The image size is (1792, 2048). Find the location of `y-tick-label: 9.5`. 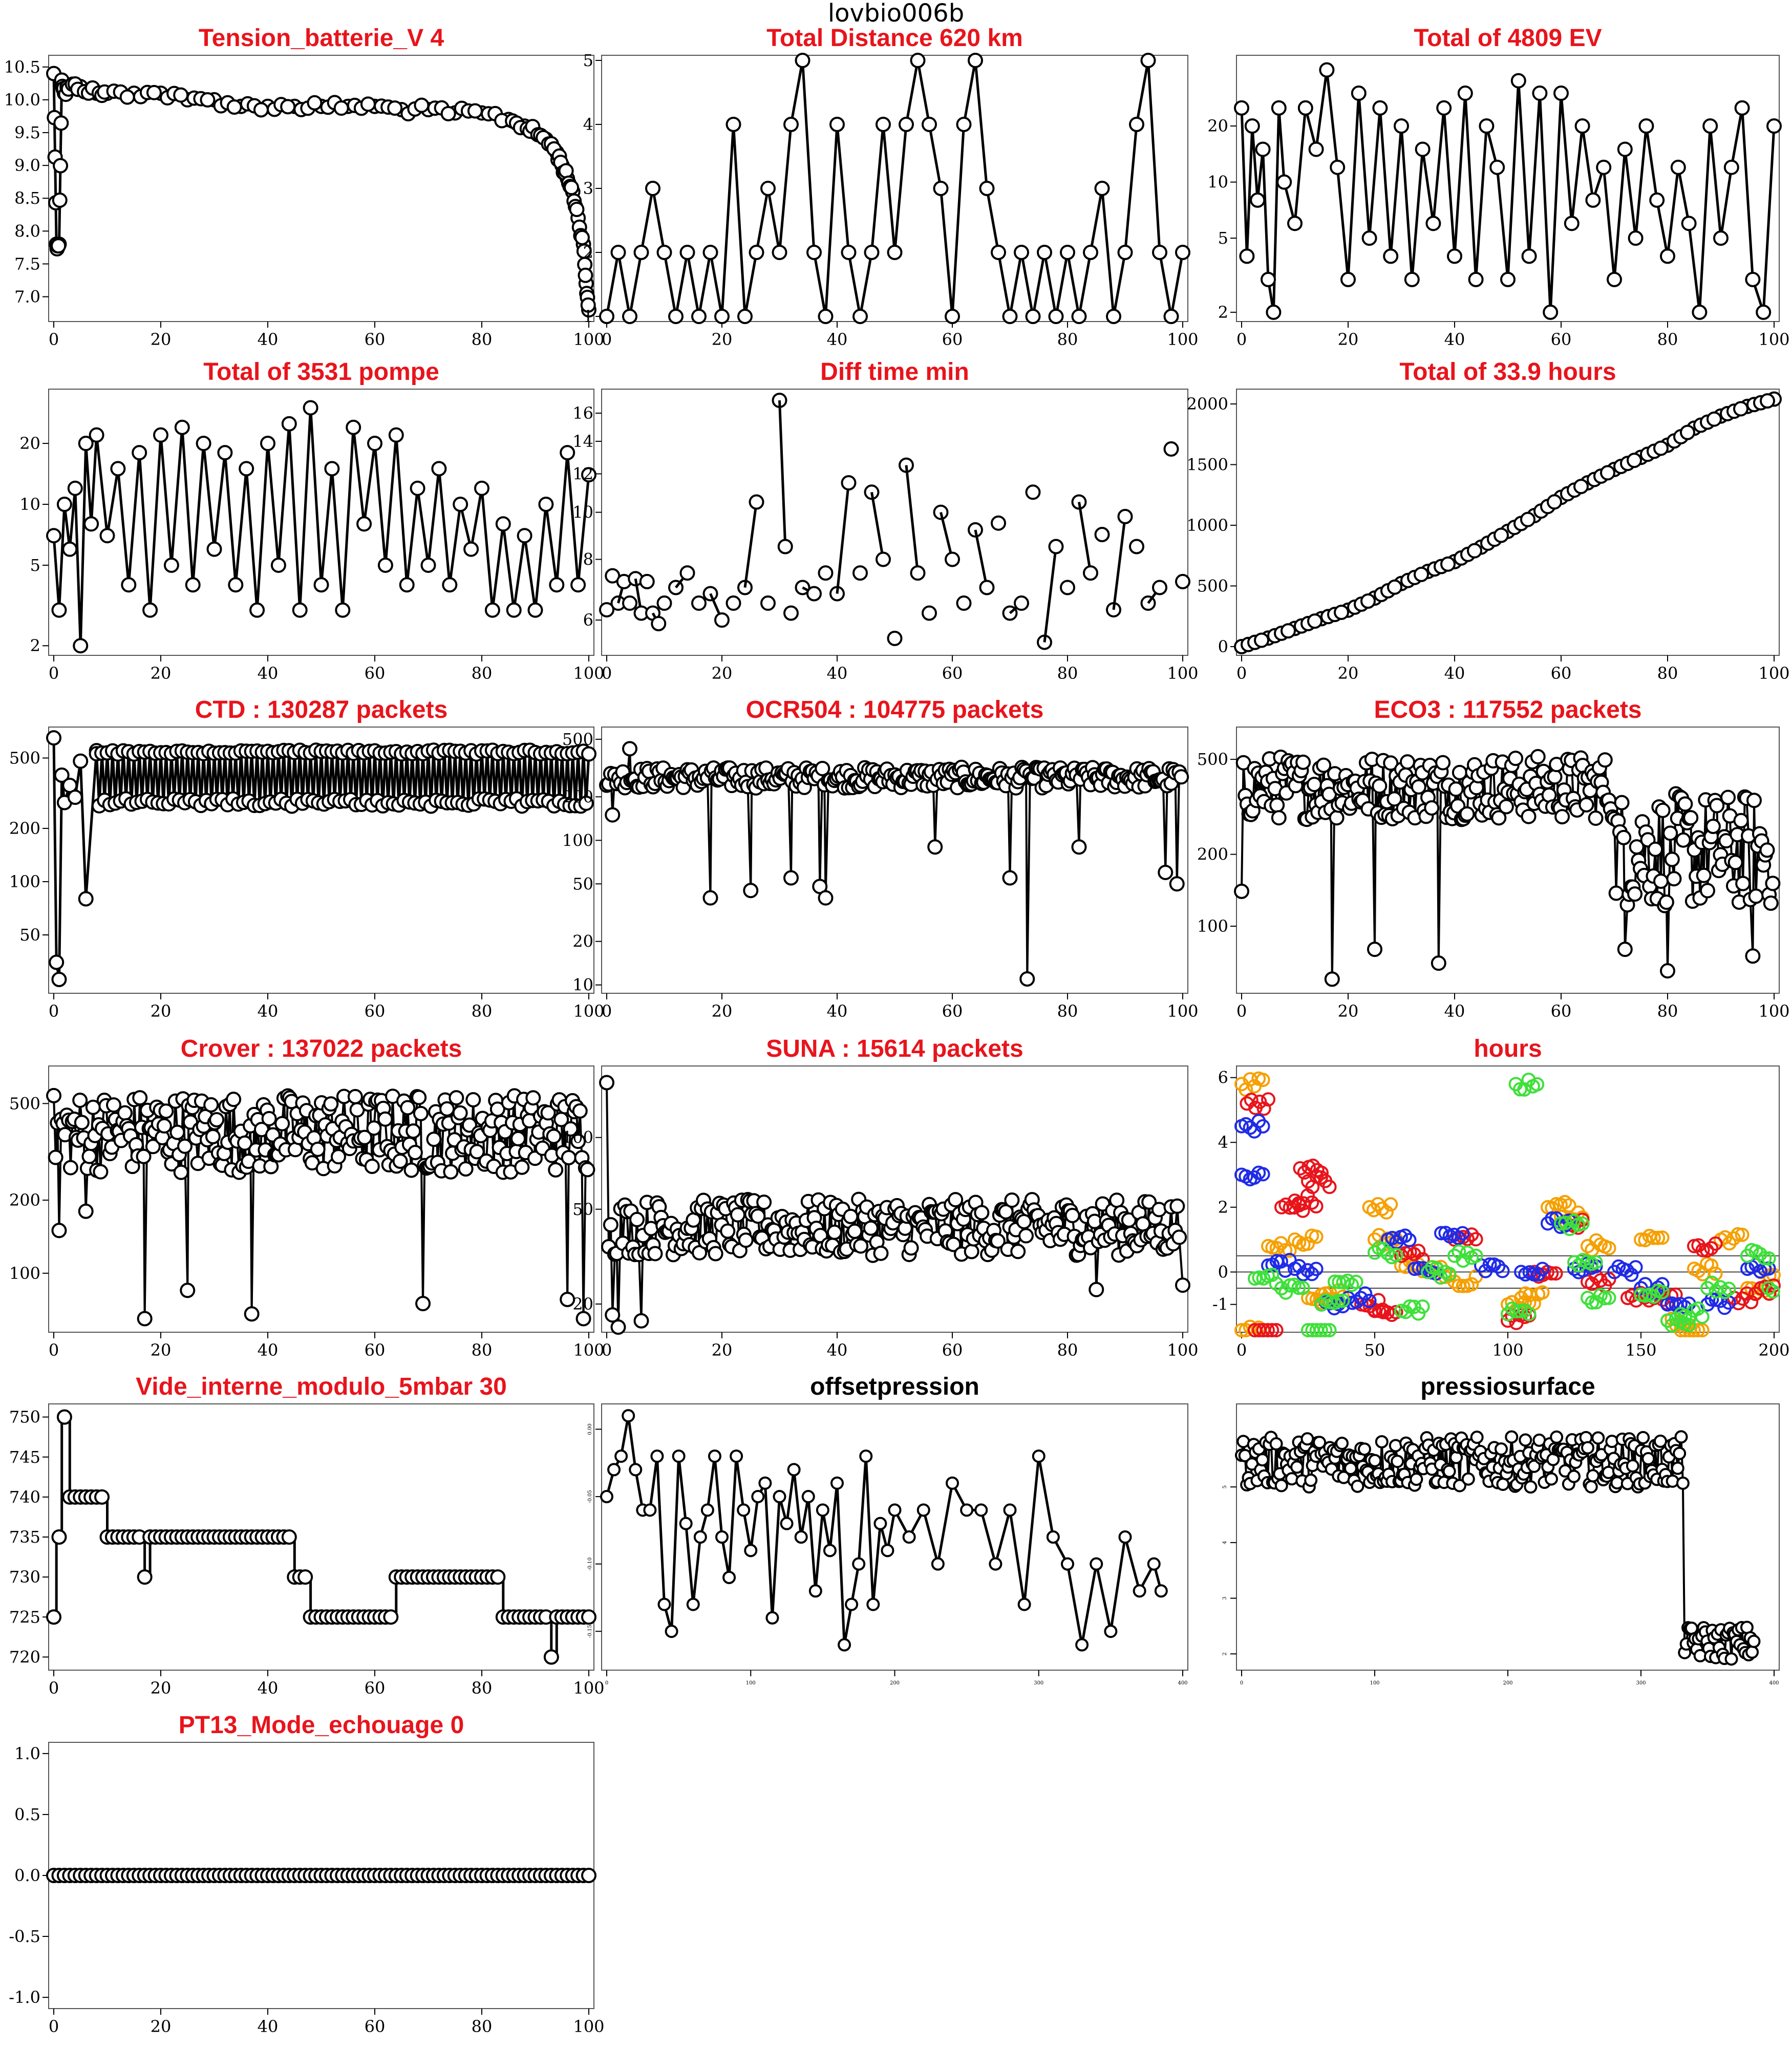

y-tick-label: 9.5 is located at coordinates (27, 132).